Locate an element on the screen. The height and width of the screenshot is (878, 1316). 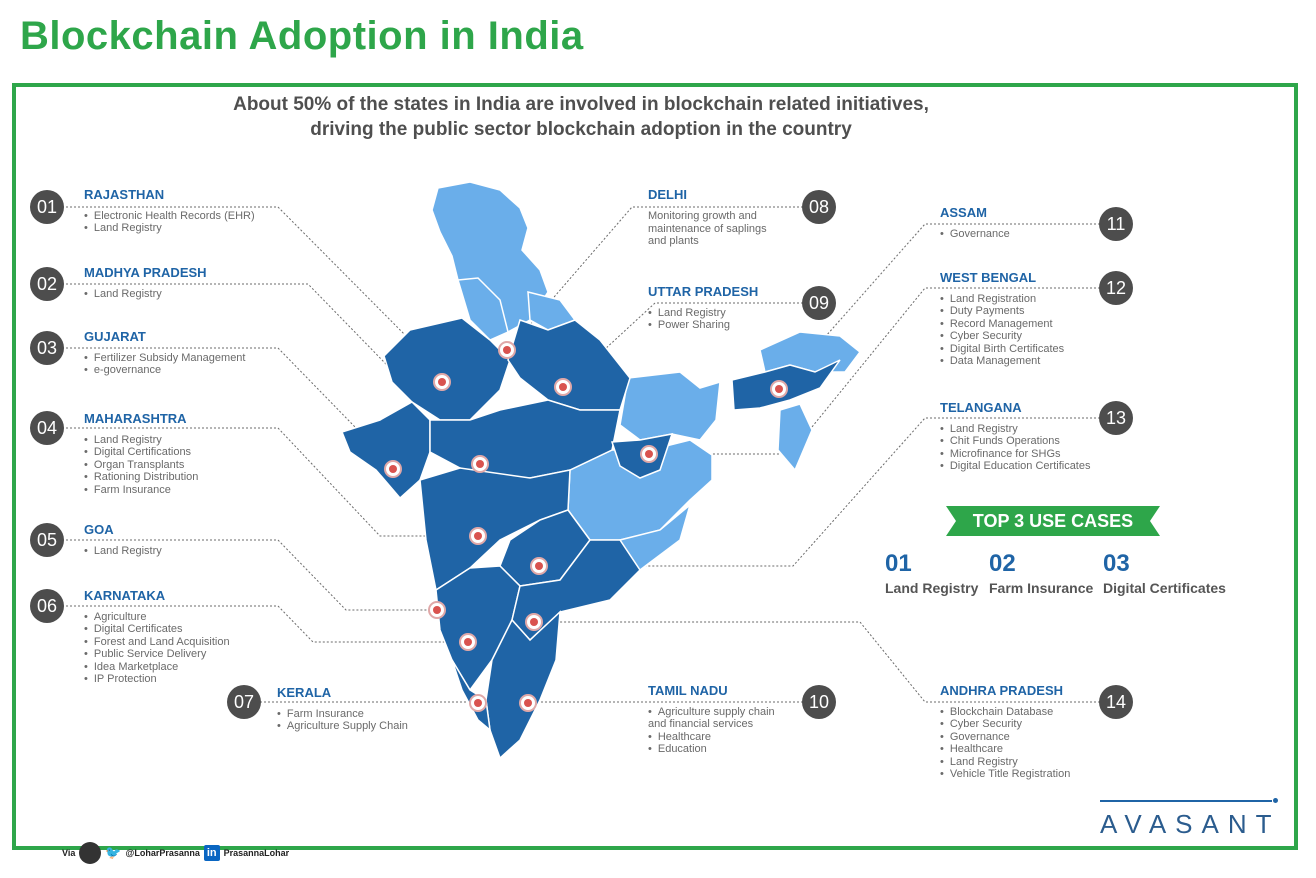
list-item: Blockchain Database is located at coordinates (1005, 712).